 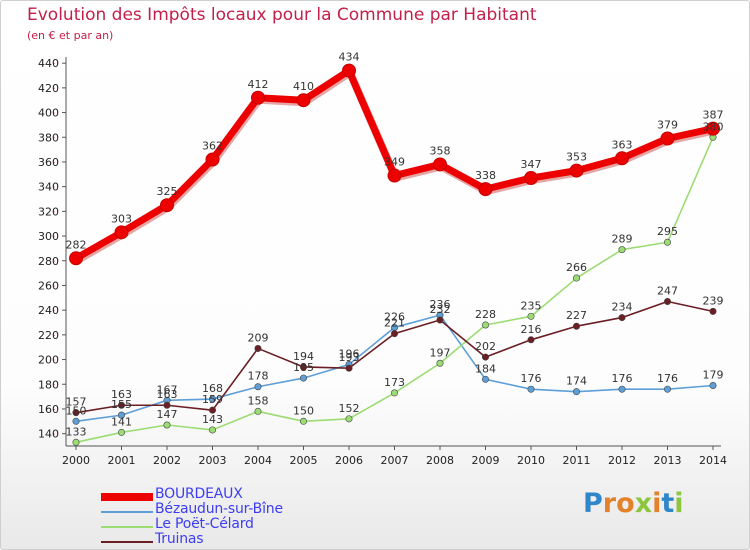 What do you see at coordinates (625, 503) in the screenshot?
I see `brand-letter: o` at bounding box center [625, 503].